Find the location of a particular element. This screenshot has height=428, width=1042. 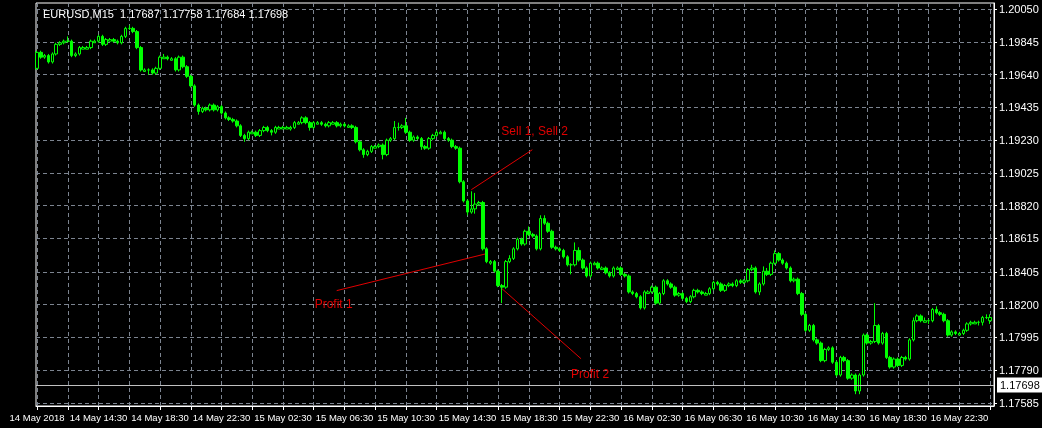

x-tick-label: 15 May 06:30 is located at coordinates (344, 417).